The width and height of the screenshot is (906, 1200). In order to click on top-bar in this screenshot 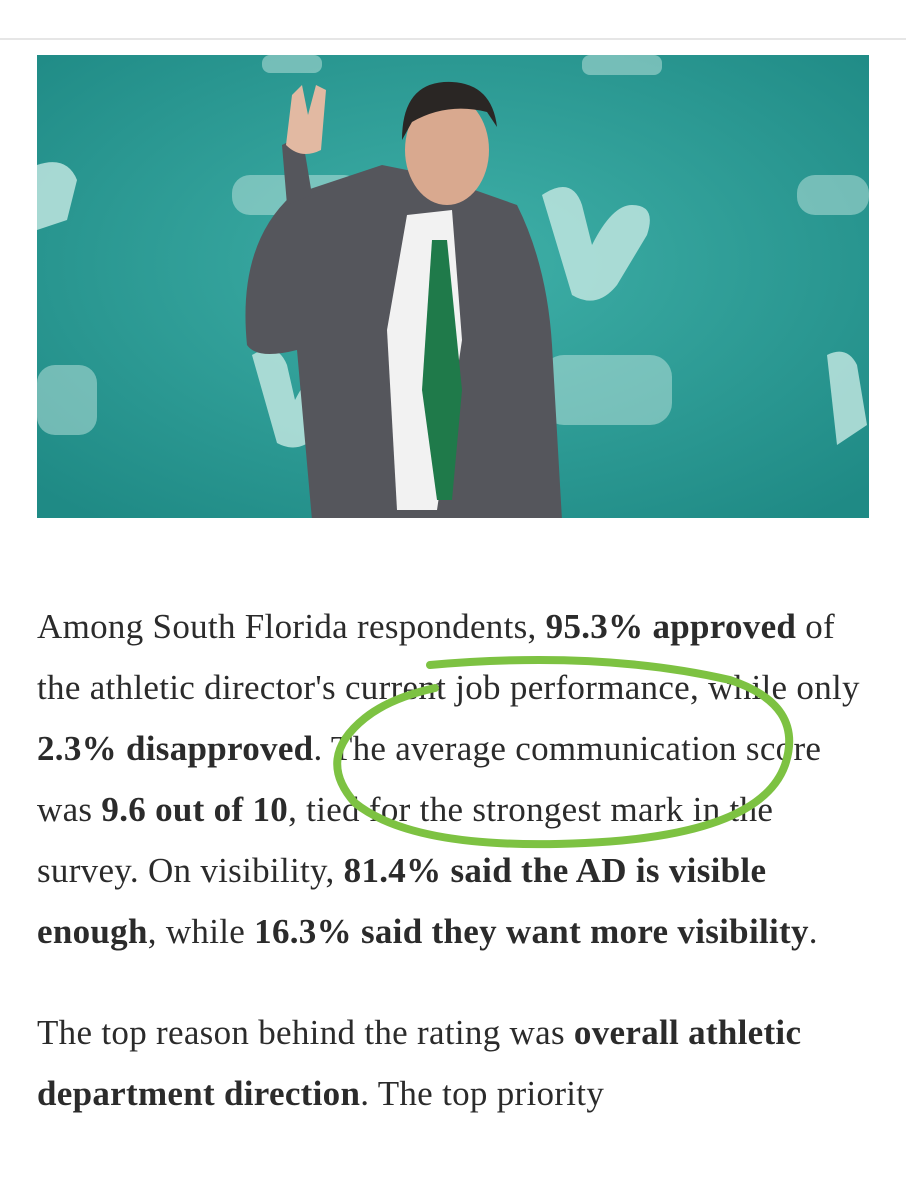, I will do `click(453, 20)`.